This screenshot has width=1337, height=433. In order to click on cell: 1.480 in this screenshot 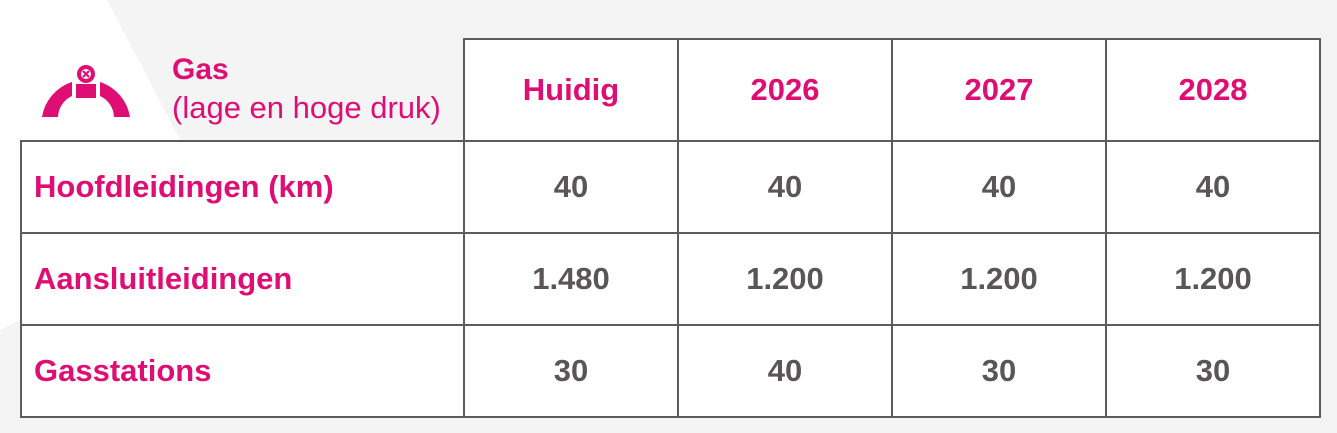, I will do `click(571, 279)`.